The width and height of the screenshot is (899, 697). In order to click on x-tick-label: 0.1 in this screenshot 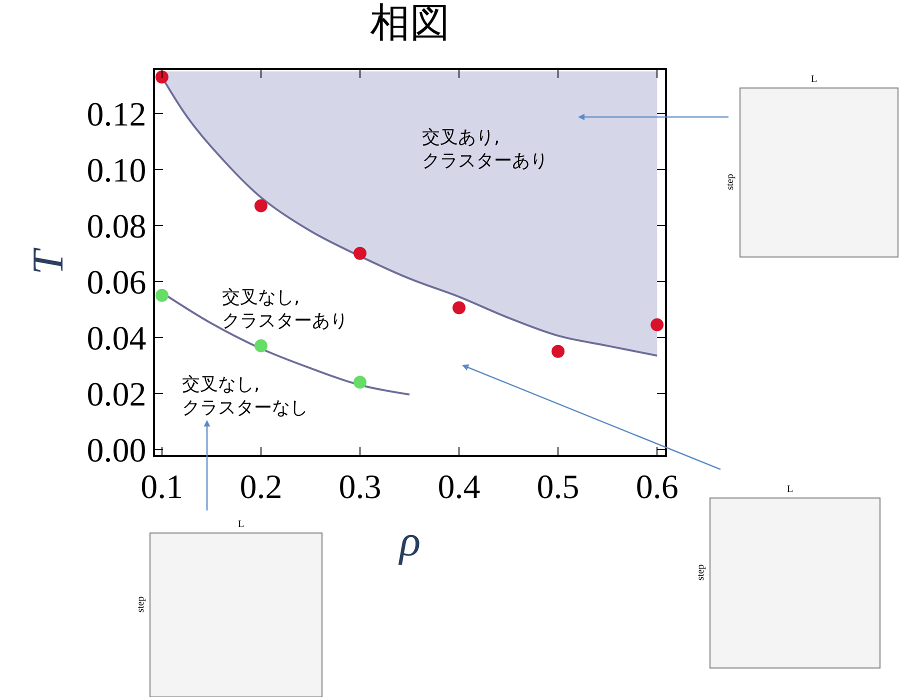, I will do `click(162, 487)`.